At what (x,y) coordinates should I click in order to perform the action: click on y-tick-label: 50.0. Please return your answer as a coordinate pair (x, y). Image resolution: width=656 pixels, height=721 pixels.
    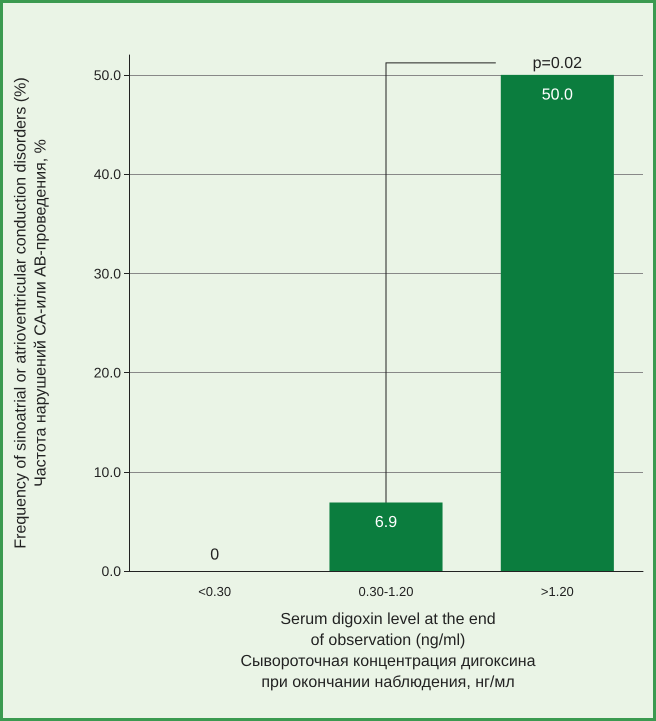
    Looking at the image, I should click on (108, 74).